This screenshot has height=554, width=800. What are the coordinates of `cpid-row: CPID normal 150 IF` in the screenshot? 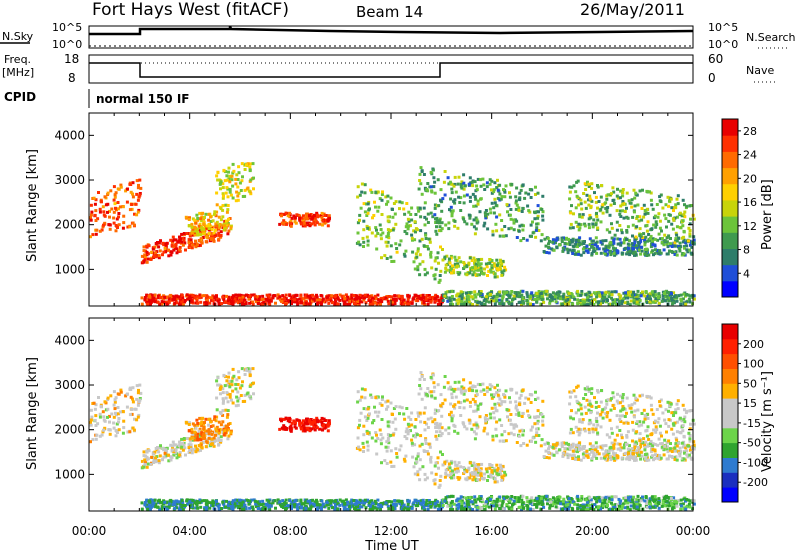 It's located at (97, 98).